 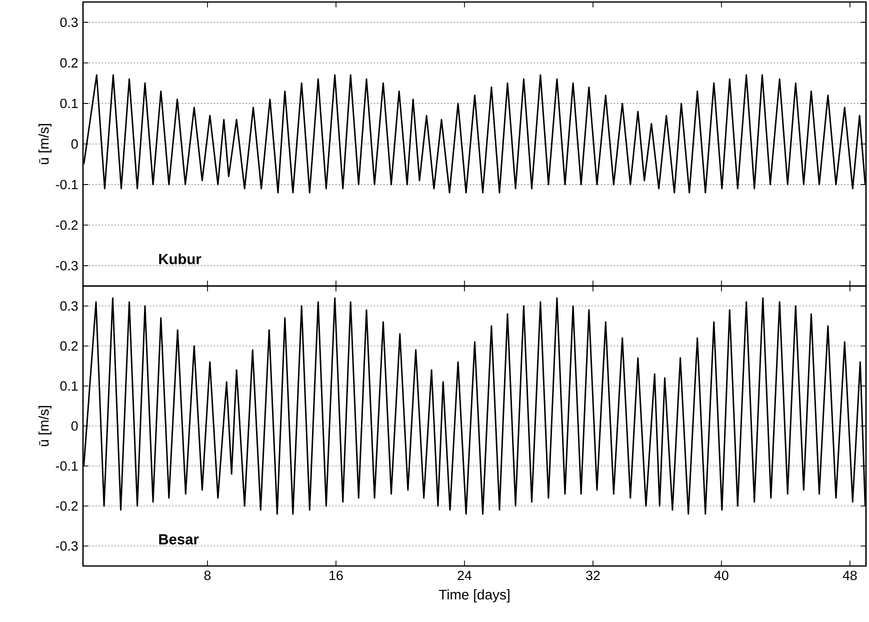 I want to click on x-tick-label: 32, so click(x=593, y=575).